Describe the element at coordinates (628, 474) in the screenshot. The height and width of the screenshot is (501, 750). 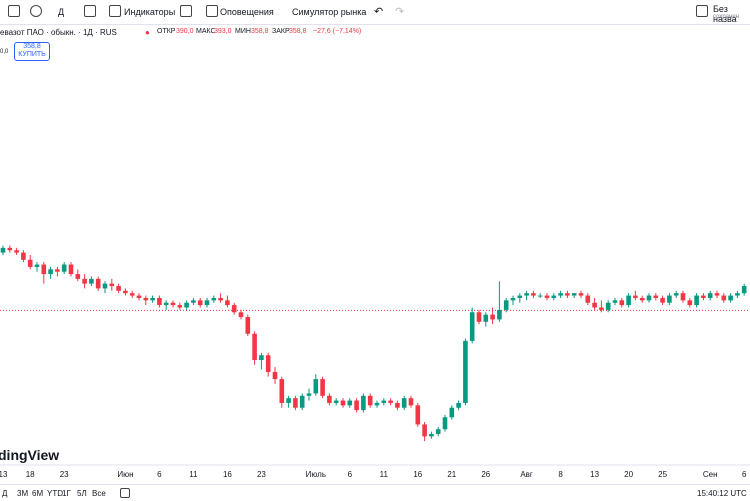
I see `x-tick-label: 20` at that location.